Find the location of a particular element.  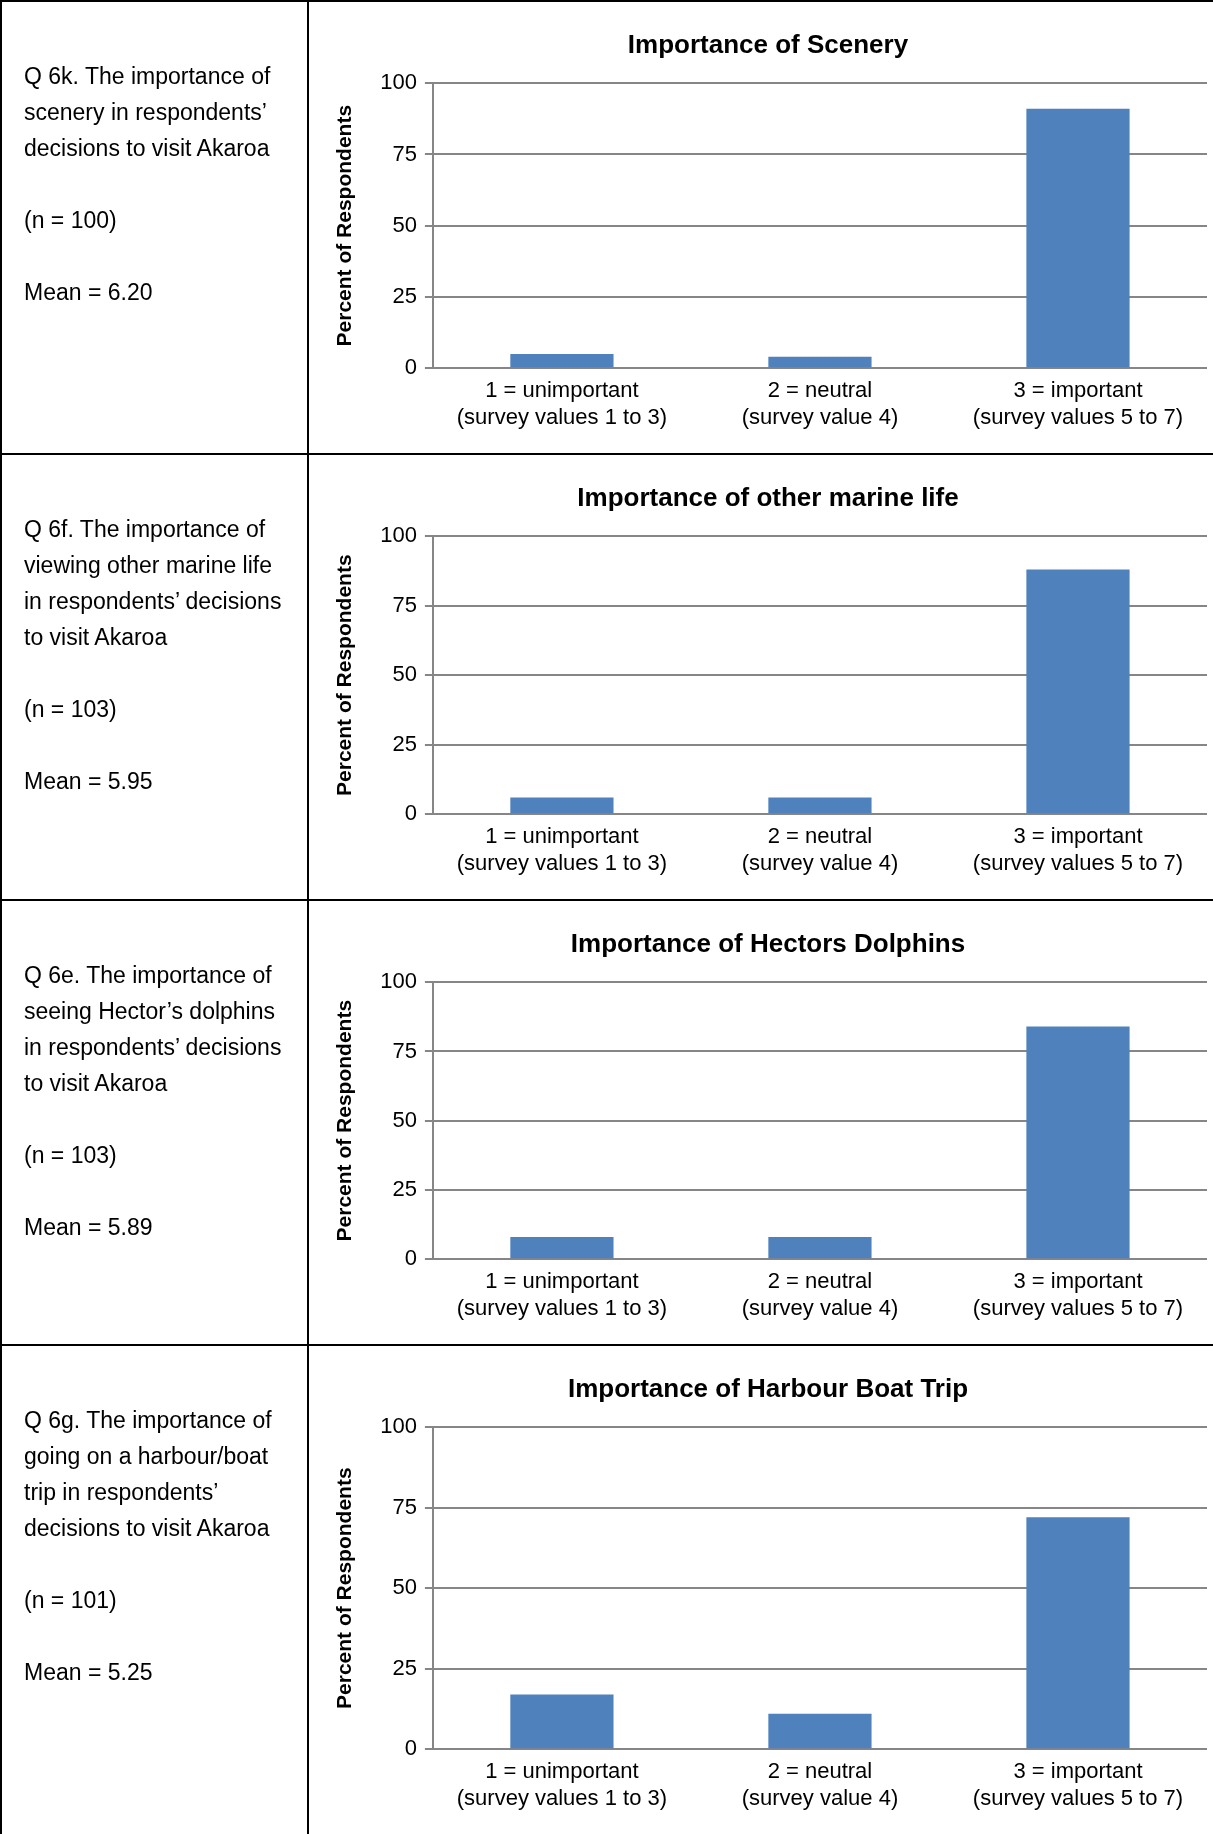

text: Q 6k. The importance of scenery in respondents’ decisions to visit Akaroa is located at coordinates (148, 112).